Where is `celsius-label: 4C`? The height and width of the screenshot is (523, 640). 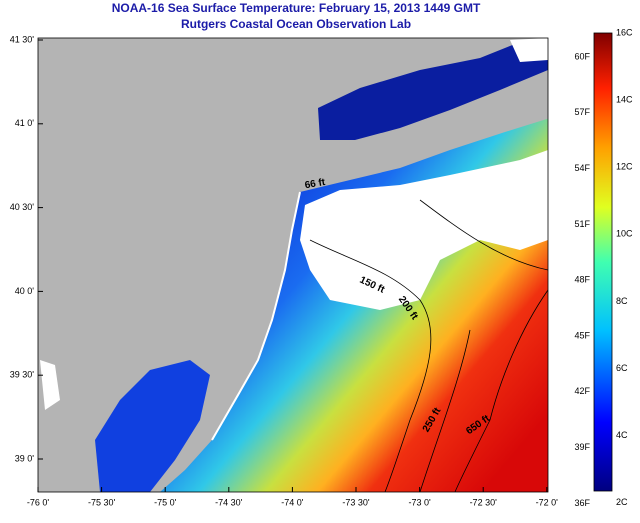
celsius-label: 4C is located at coordinates (622, 435).